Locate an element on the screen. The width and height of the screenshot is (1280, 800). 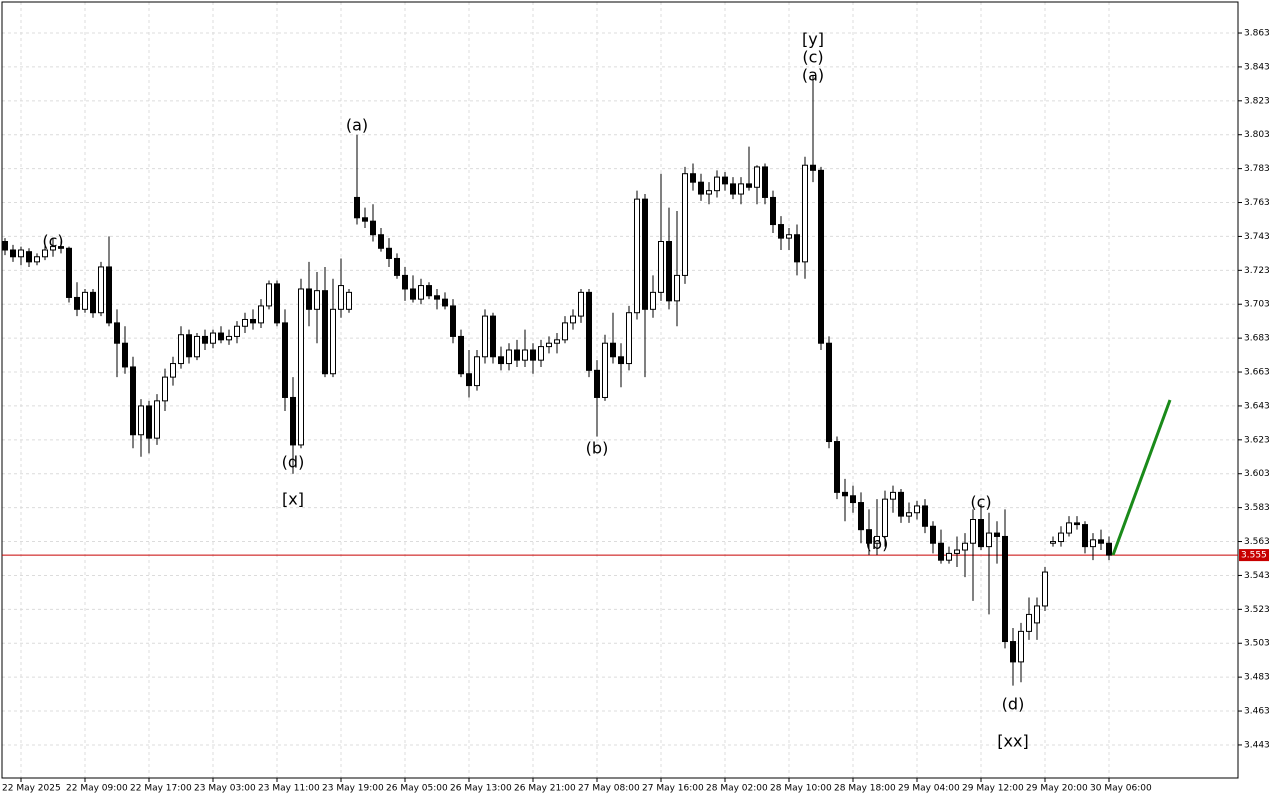
wave-label: (a) is located at coordinates (357, 125).